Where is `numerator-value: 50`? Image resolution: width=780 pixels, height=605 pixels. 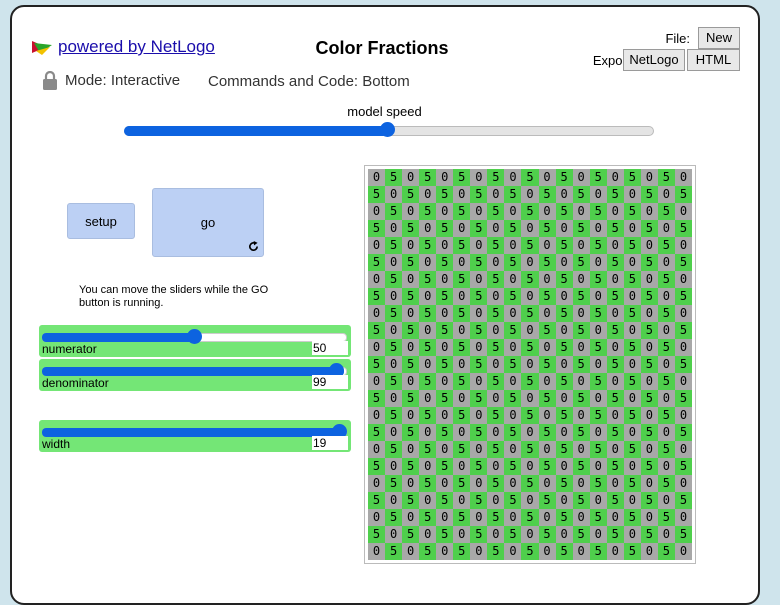 numerator-value: 50 is located at coordinates (330, 348).